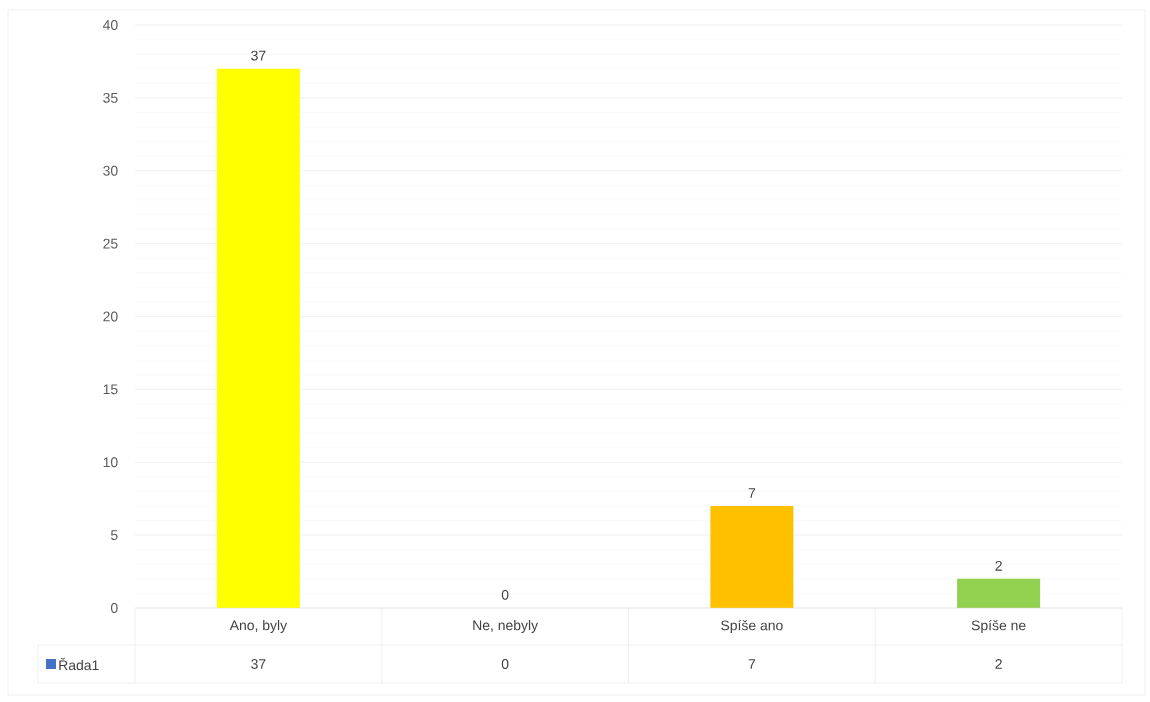  I want to click on data-label: 2, so click(998, 664).